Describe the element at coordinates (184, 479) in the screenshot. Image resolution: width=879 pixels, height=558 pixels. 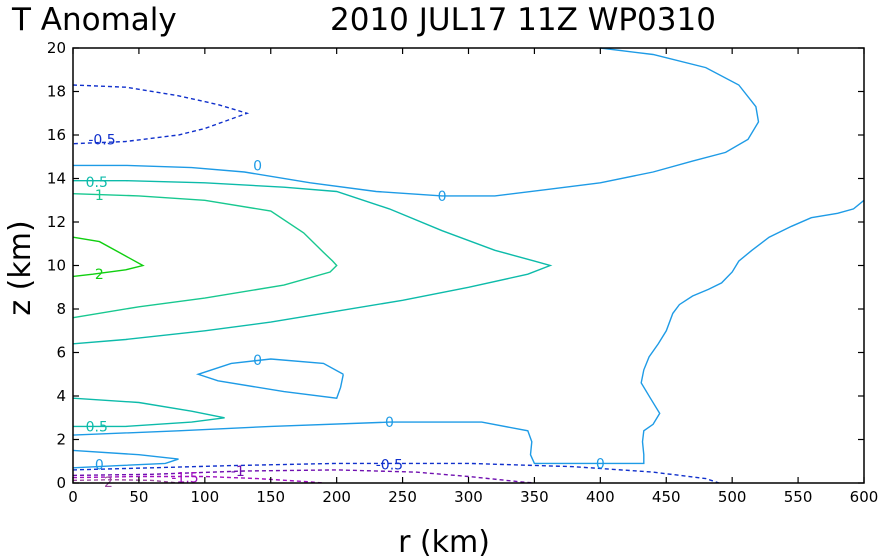
I see `contour-label-13: -1.5` at that location.